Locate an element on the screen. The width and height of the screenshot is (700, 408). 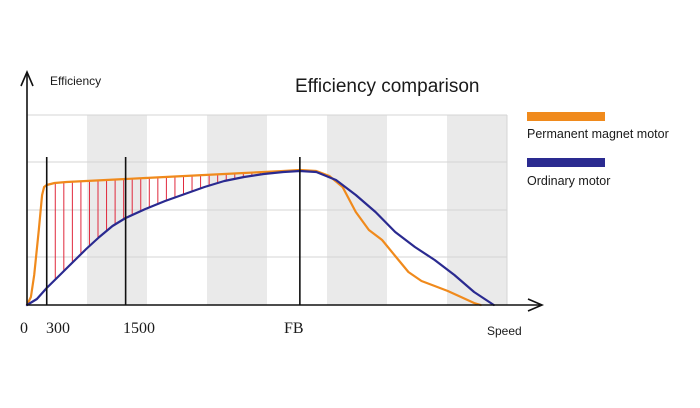
y-axis-arrow is located at coordinates (27, 78).